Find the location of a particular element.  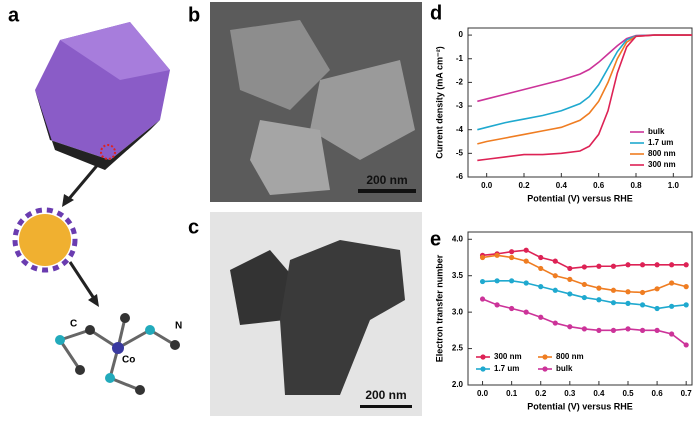

panel-label: b is located at coordinates (194, 15).